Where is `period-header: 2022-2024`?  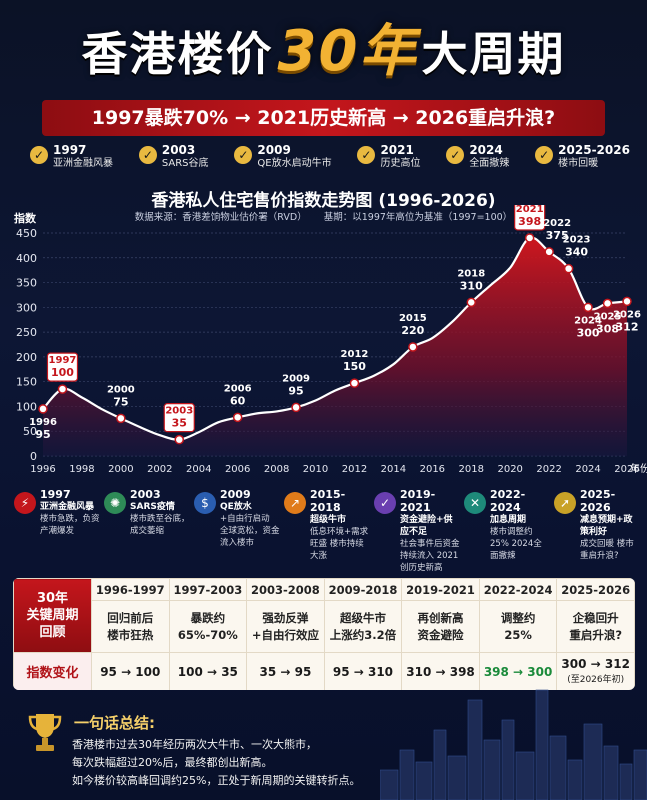
period-header: 2022-2024 is located at coordinates (518, 589).